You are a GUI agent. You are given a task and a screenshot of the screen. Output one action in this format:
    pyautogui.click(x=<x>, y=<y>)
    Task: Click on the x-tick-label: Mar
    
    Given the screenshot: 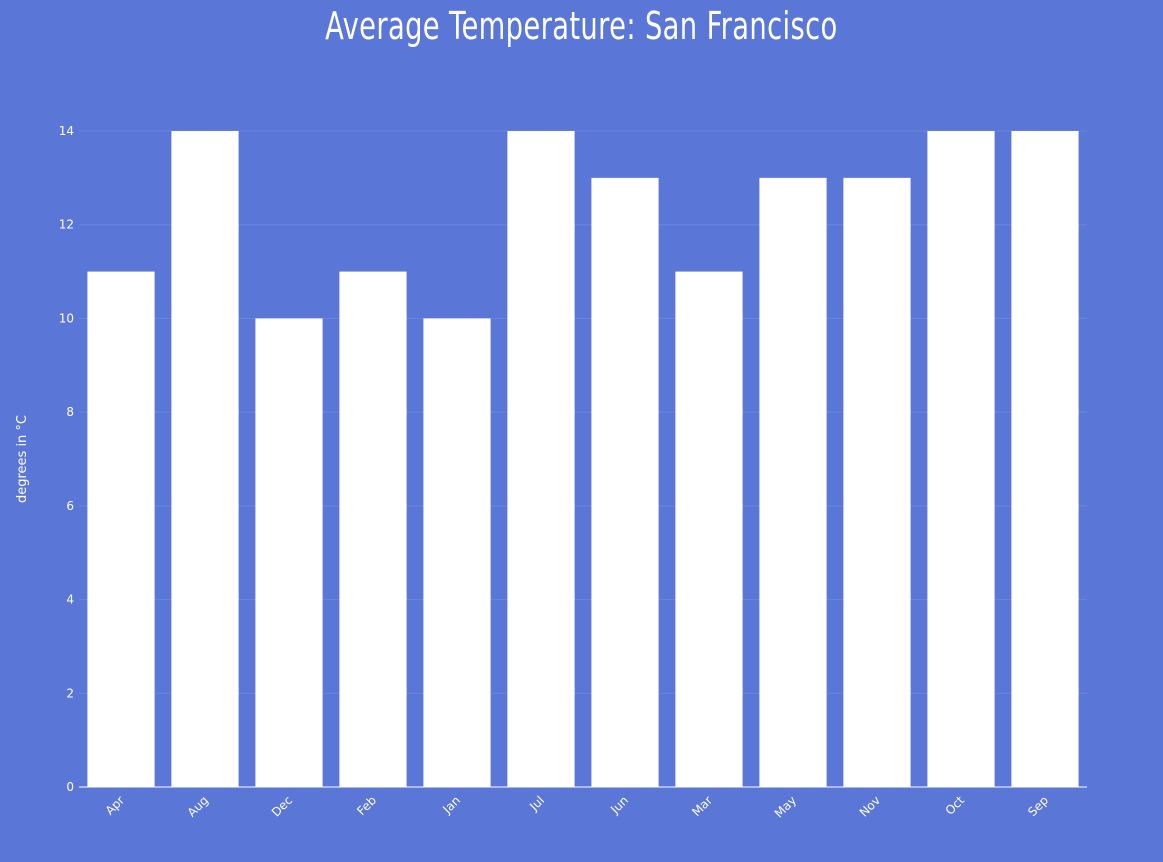 What is the action you would take?
    pyautogui.click(x=702, y=806)
    